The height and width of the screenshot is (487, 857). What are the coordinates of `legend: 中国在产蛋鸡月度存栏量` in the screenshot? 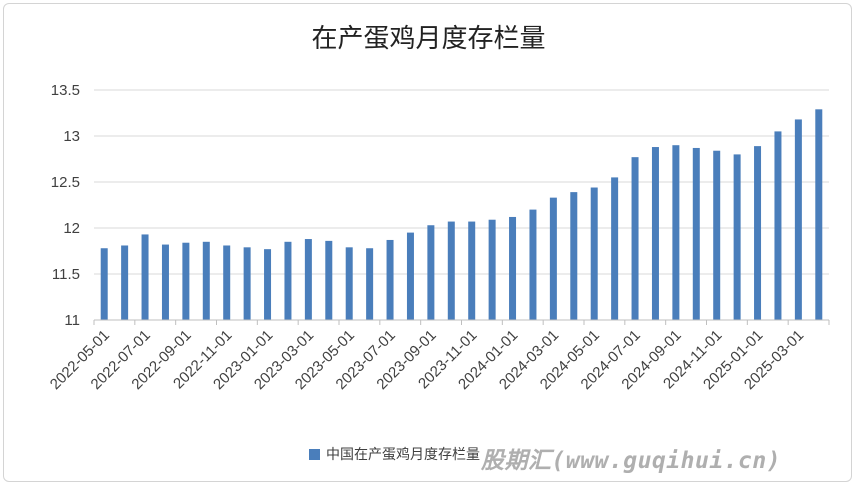 It's located at (394, 454).